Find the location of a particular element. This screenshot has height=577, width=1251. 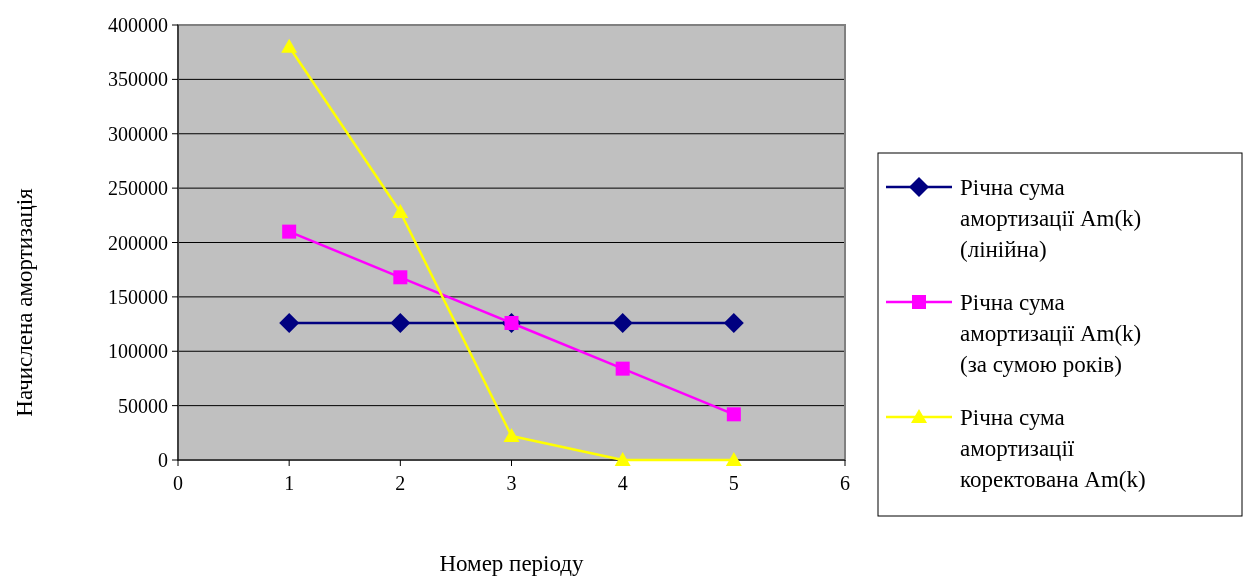

y-tick-label: 200000 is located at coordinates (138, 242).